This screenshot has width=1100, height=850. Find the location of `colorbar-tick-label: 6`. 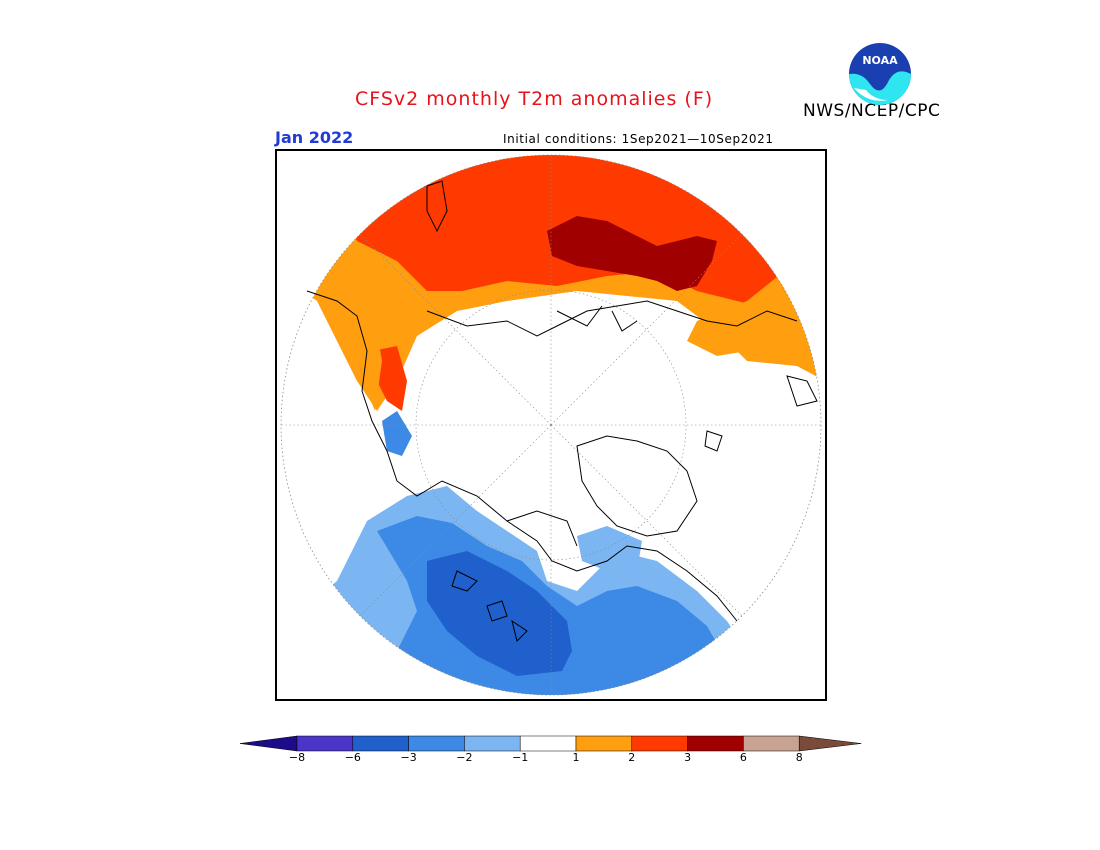

colorbar-tick-label: 6 is located at coordinates (743, 757).